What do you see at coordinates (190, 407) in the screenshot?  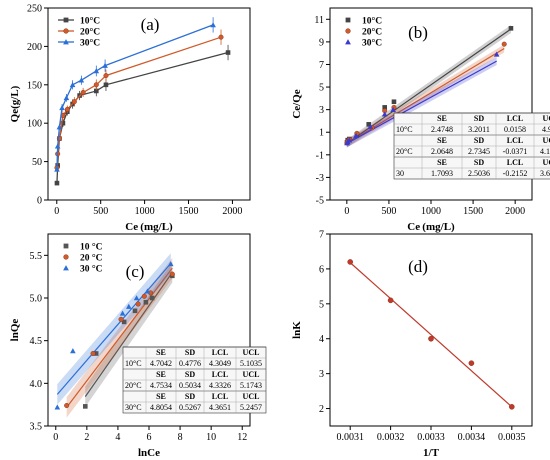 I see `table-cell: 0.5267` at bounding box center [190, 407].